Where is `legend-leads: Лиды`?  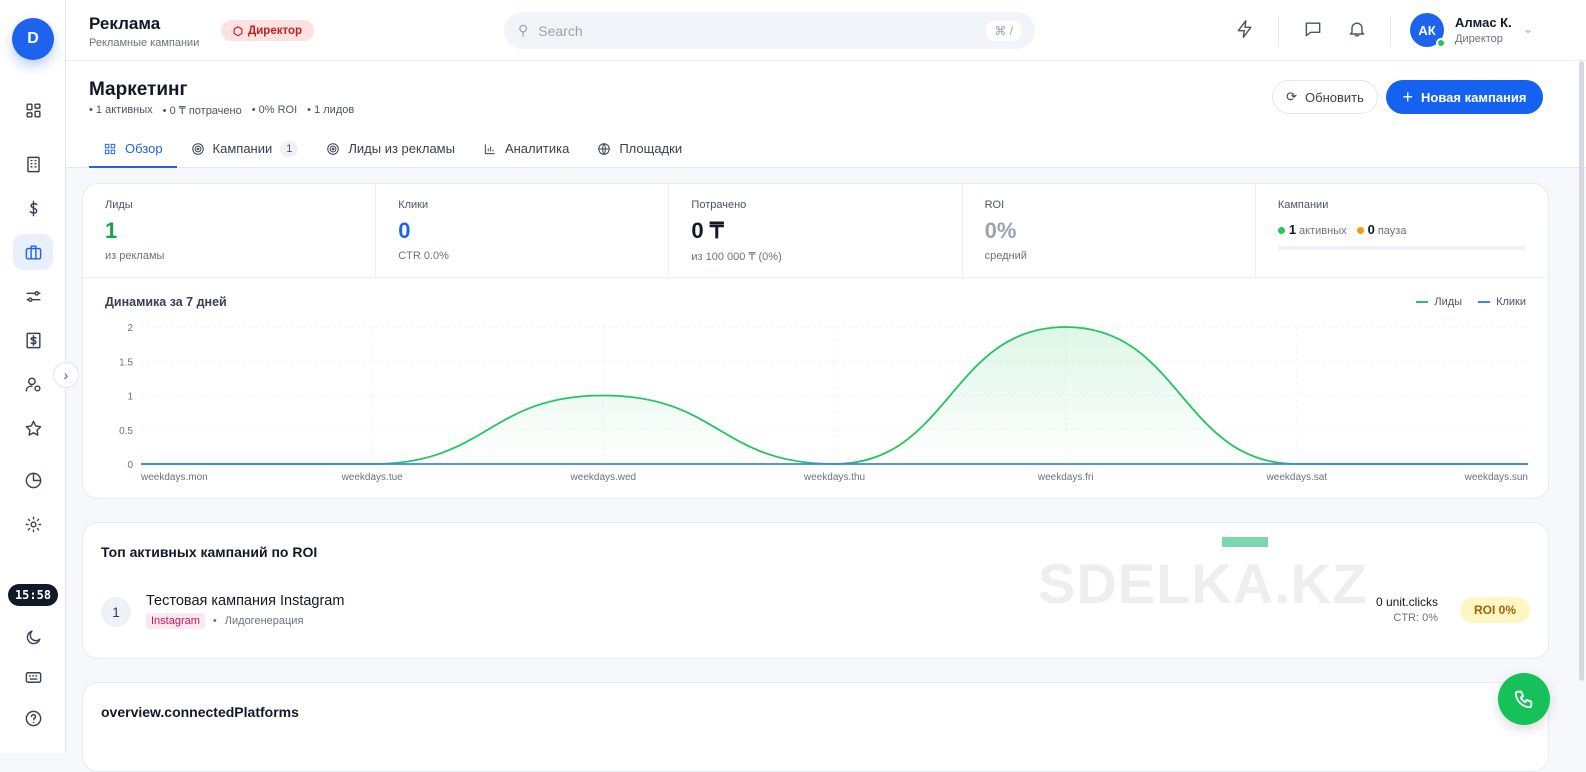
legend-leads: Лиды is located at coordinates (1439, 302).